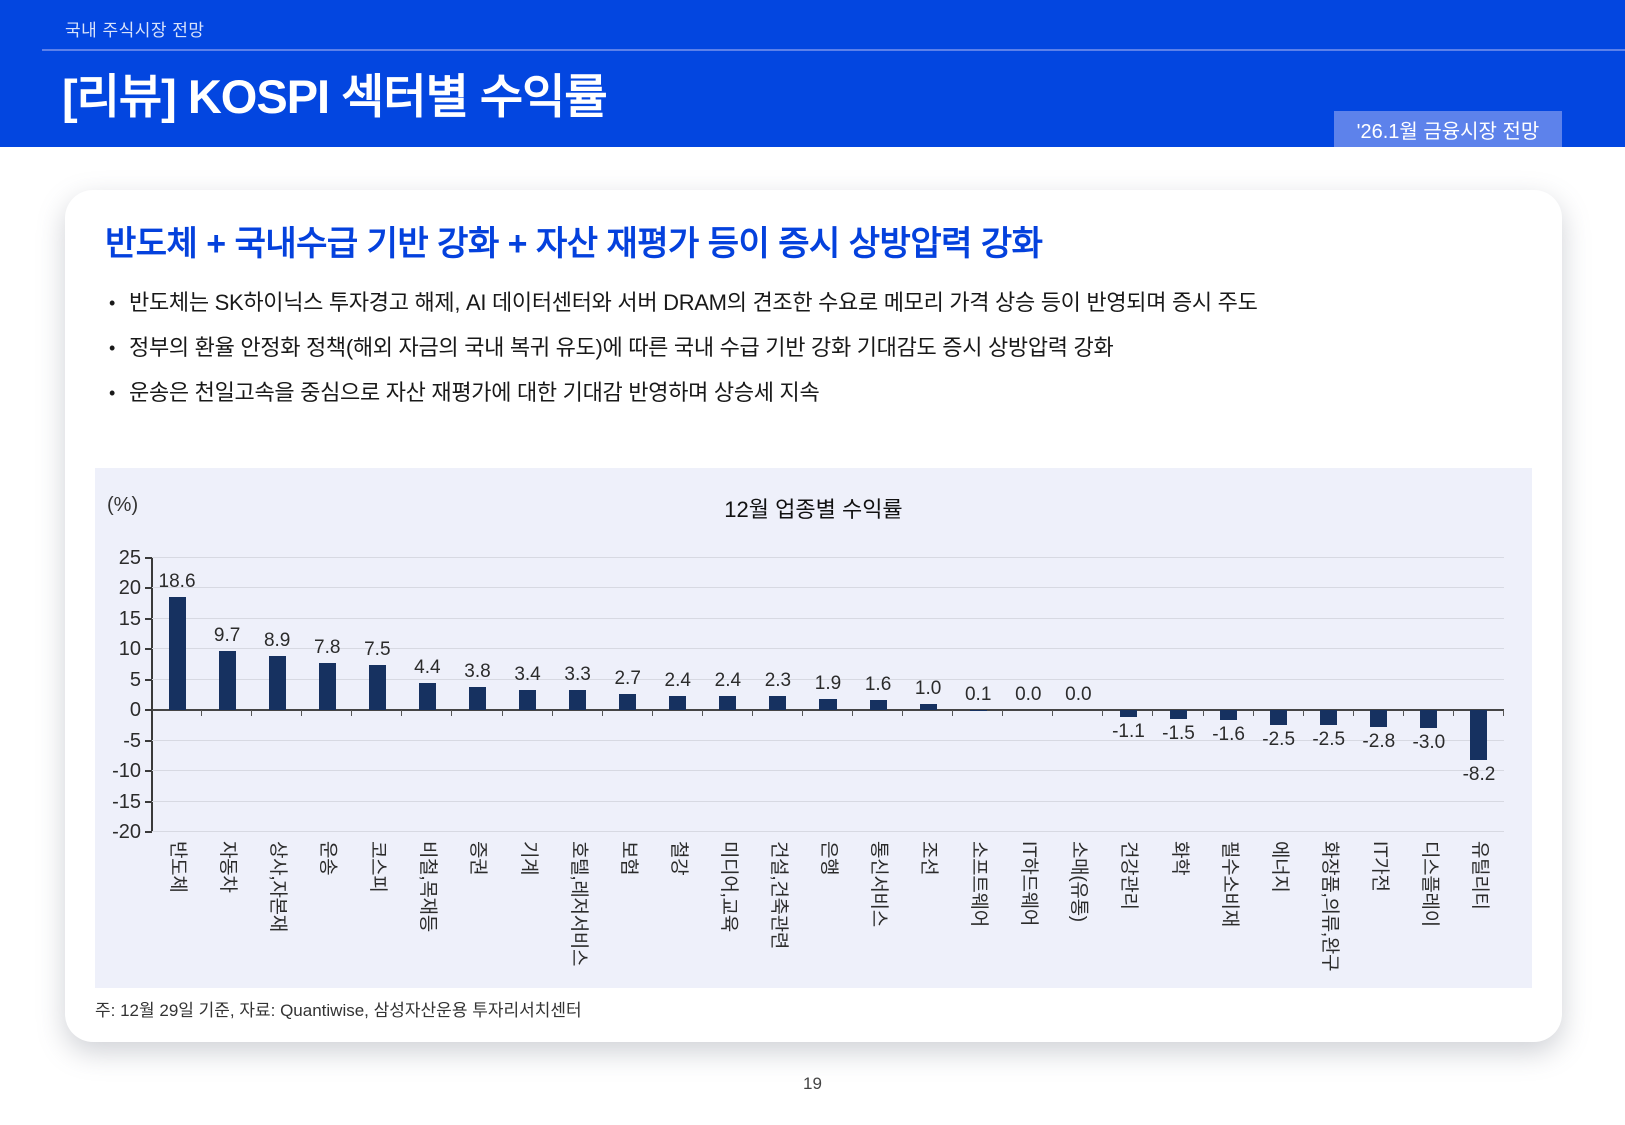 This screenshot has height=1125, width=1625. What do you see at coordinates (778, 895) in the screenshot?
I see `category-label: 건설,건축관련` at bounding box center [778, 895].